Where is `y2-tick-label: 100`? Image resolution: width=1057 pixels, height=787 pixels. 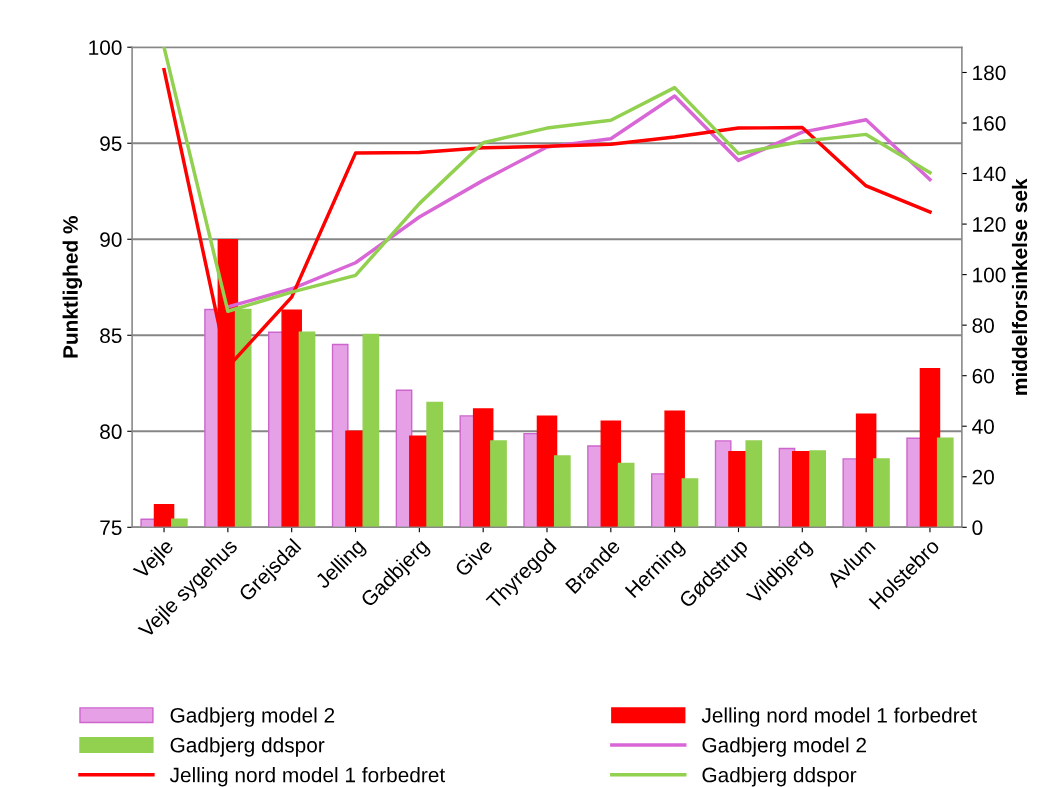
y2-tick-label: 100 is located at coordinates (989, 275).